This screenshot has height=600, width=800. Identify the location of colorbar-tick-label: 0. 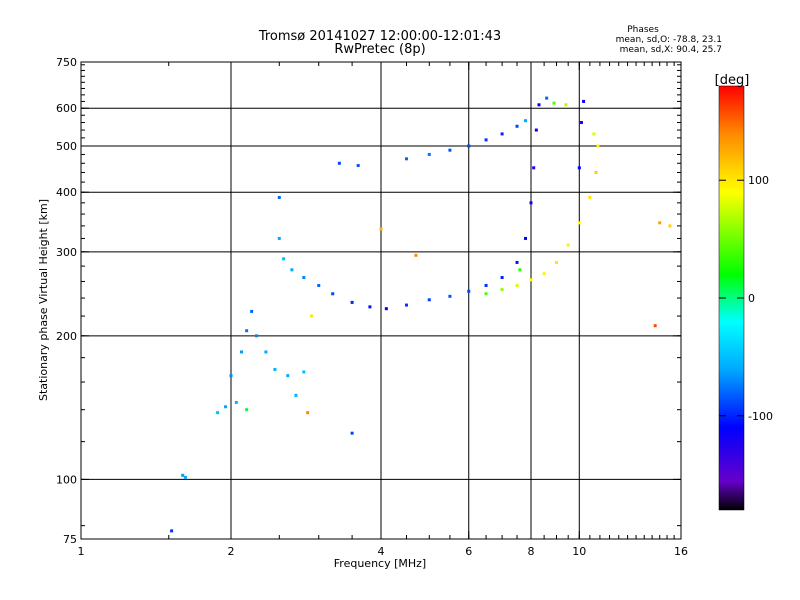
(751, 298).